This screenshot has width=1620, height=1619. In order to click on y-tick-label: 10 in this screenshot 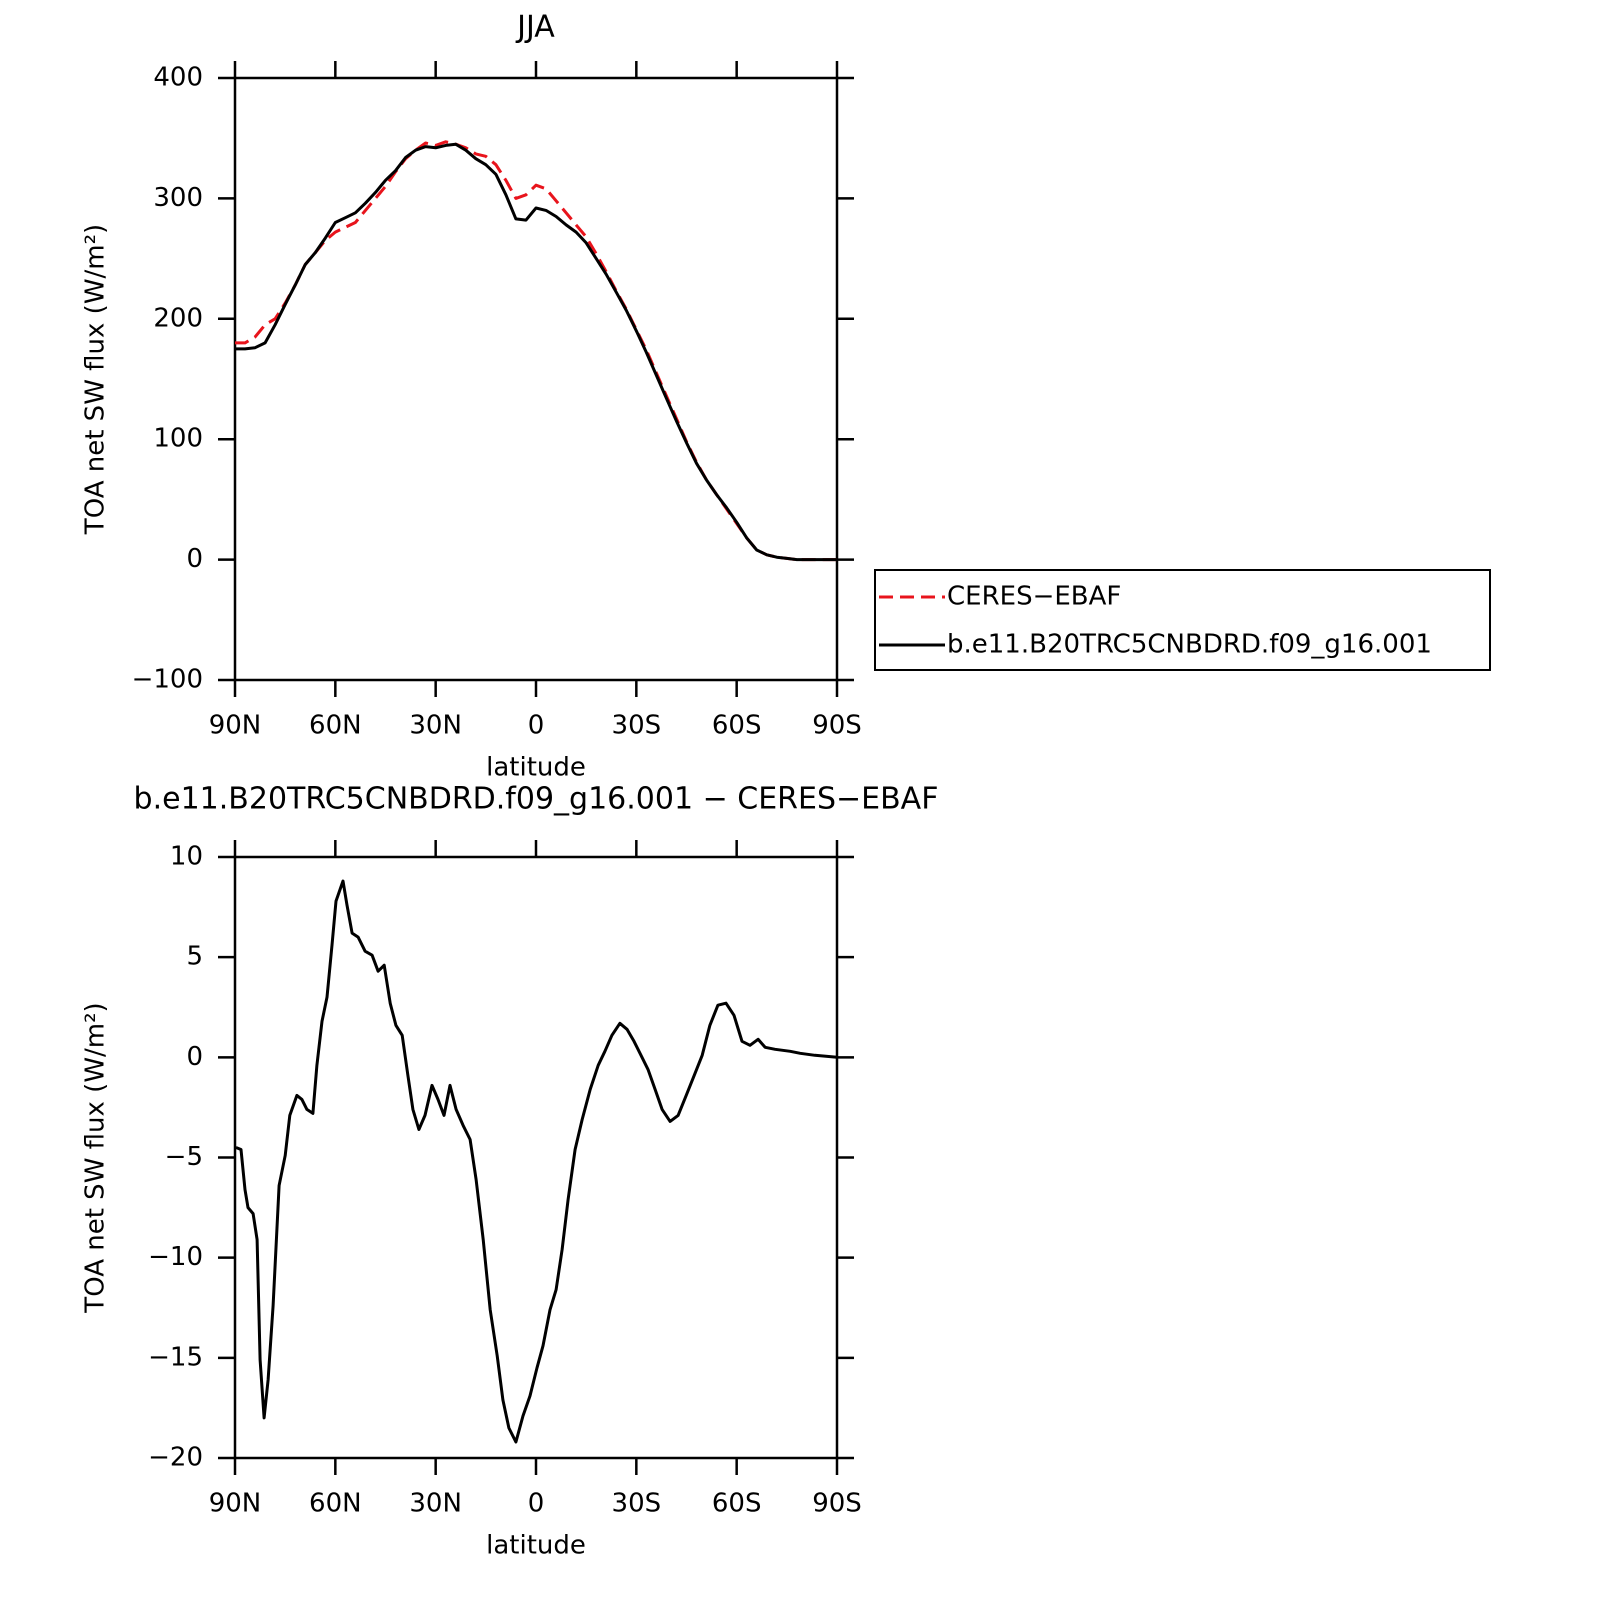, I will do `click(186, 857)`.